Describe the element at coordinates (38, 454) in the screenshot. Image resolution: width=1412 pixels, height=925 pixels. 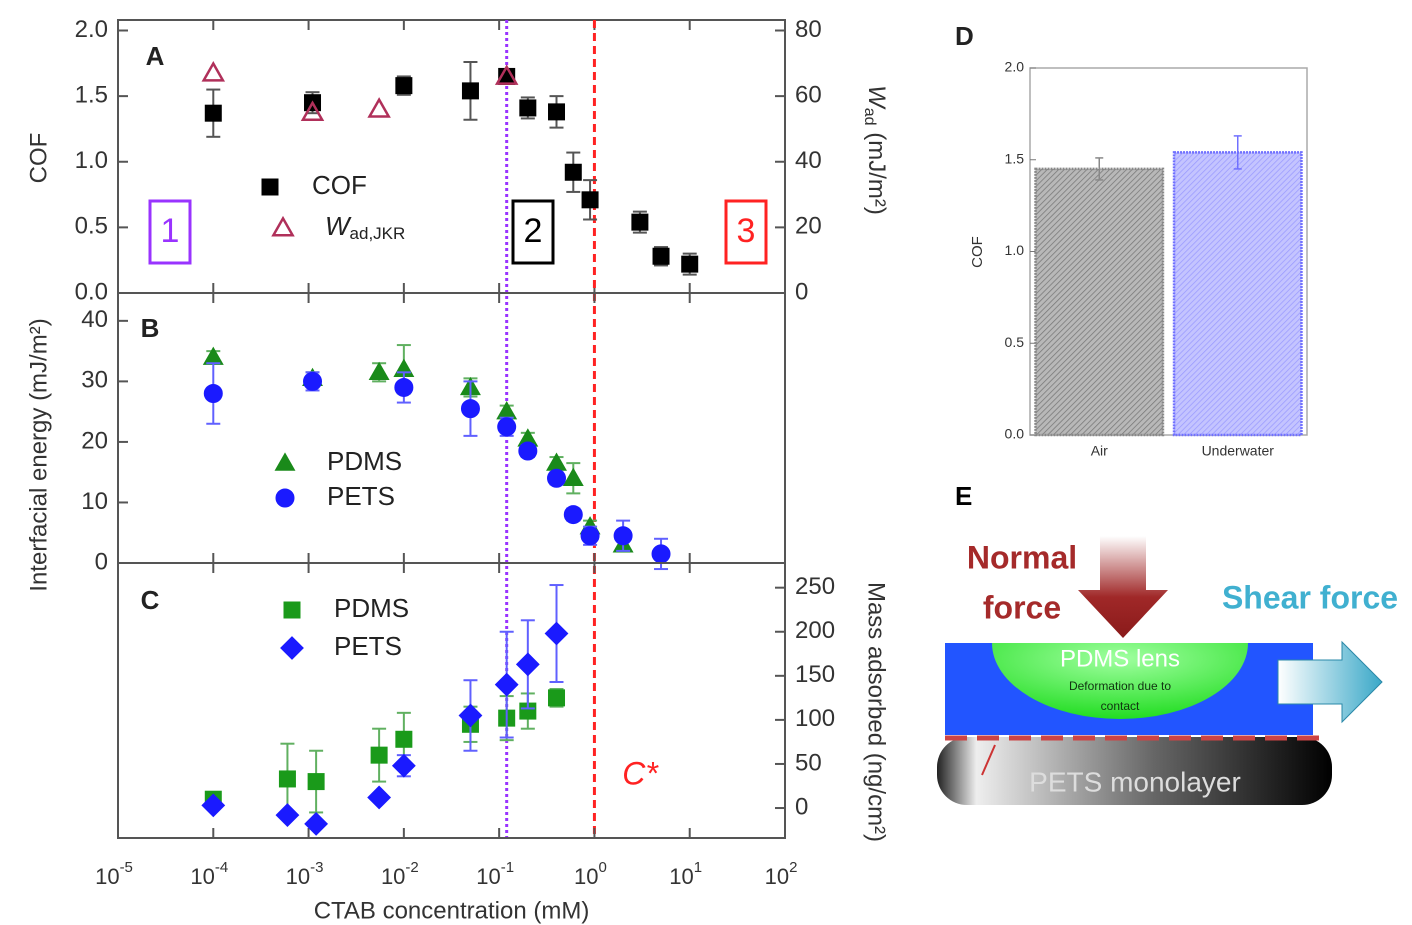
I see `y-axis-label: Interfacial energy (mJ/m²)` at that location.